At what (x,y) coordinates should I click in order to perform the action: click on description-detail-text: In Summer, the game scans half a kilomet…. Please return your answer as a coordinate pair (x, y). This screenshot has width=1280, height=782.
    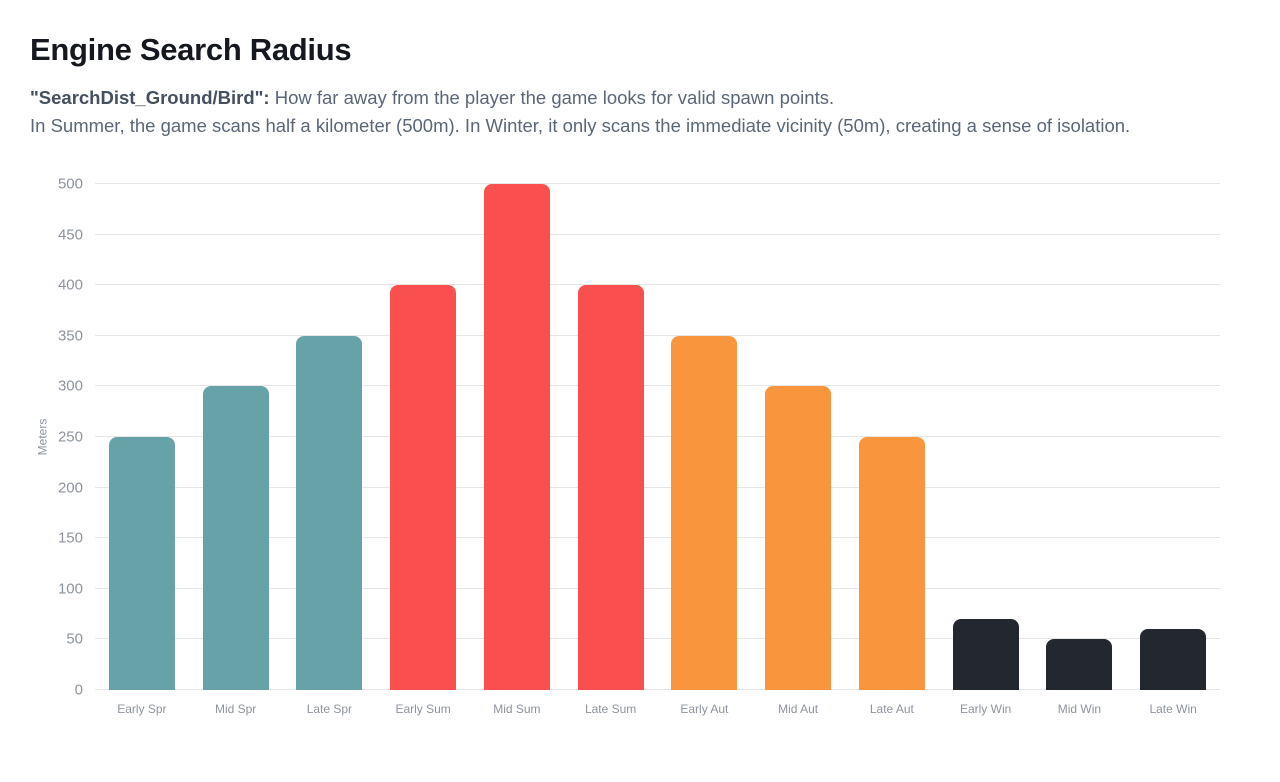
    Looking at the image, I should click on (580, 125).